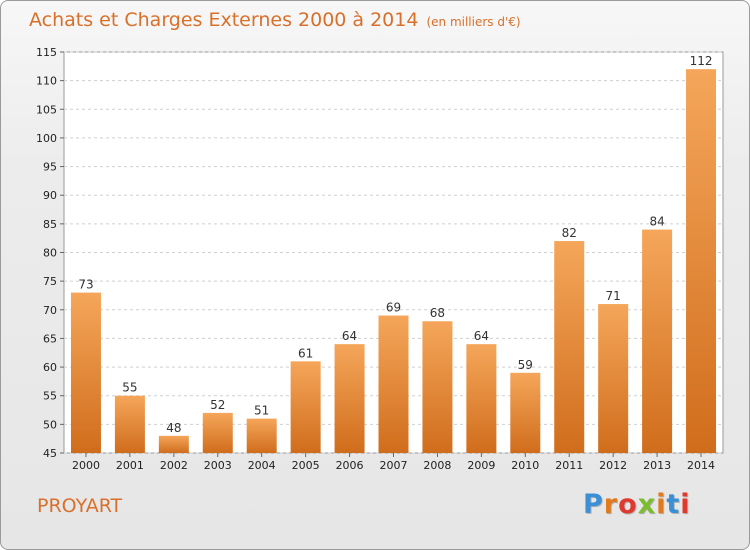 This screenshot has height=550, width=750. Describe the element at coordinates (613, 378) in the screenshot. I see `bar-2012` at that location.